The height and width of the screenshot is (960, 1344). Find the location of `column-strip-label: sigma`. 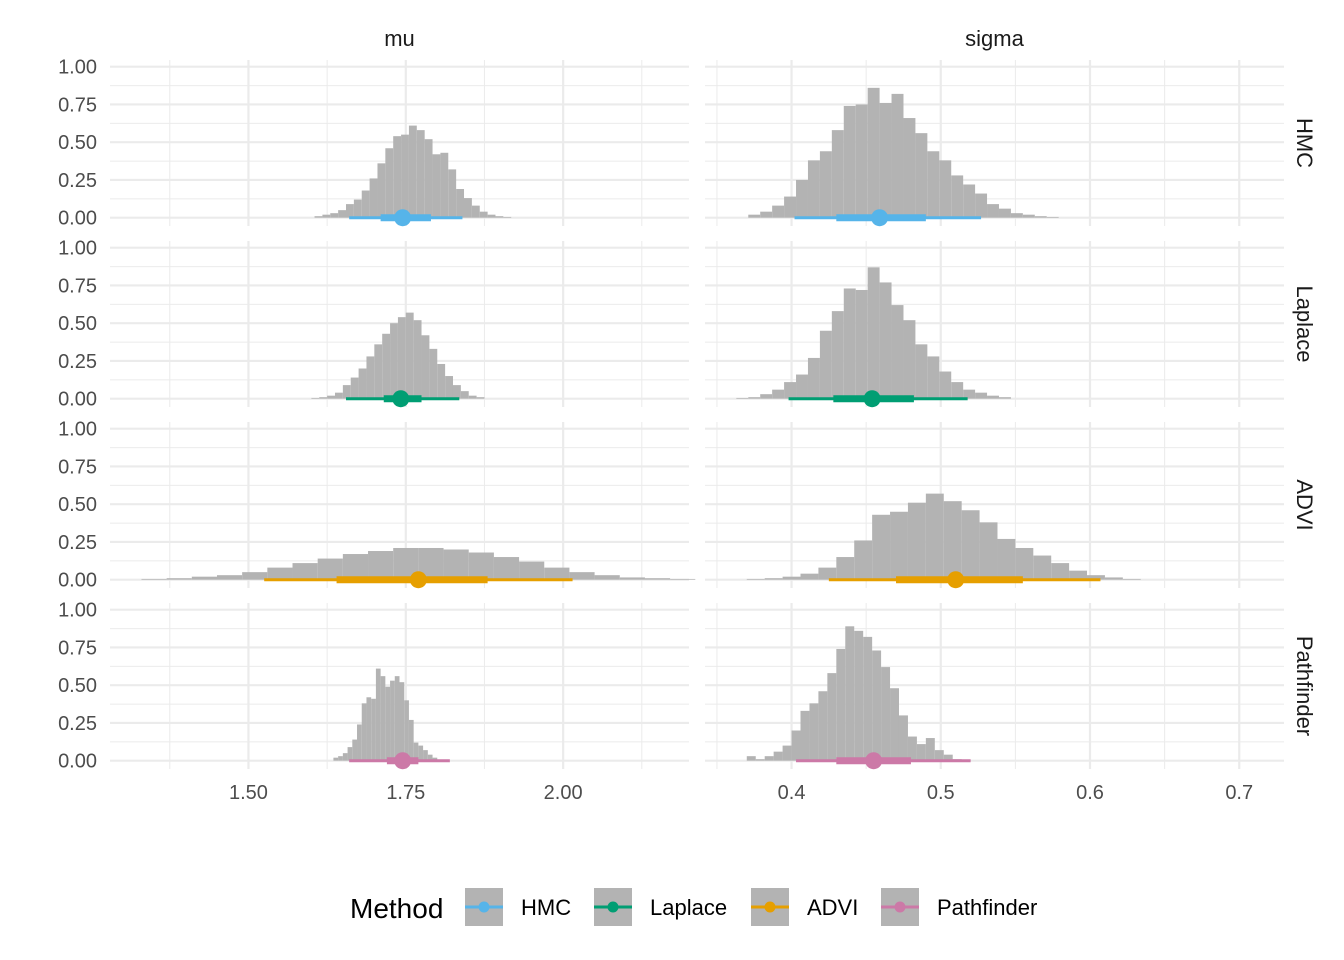

column-strip-label: sigma is located at coordinates (994, 38).